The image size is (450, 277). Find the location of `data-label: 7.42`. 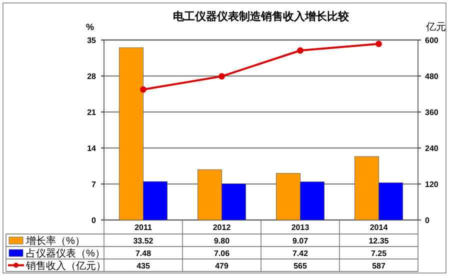

data-label: 7.42 is located at coordinates (300, 253).